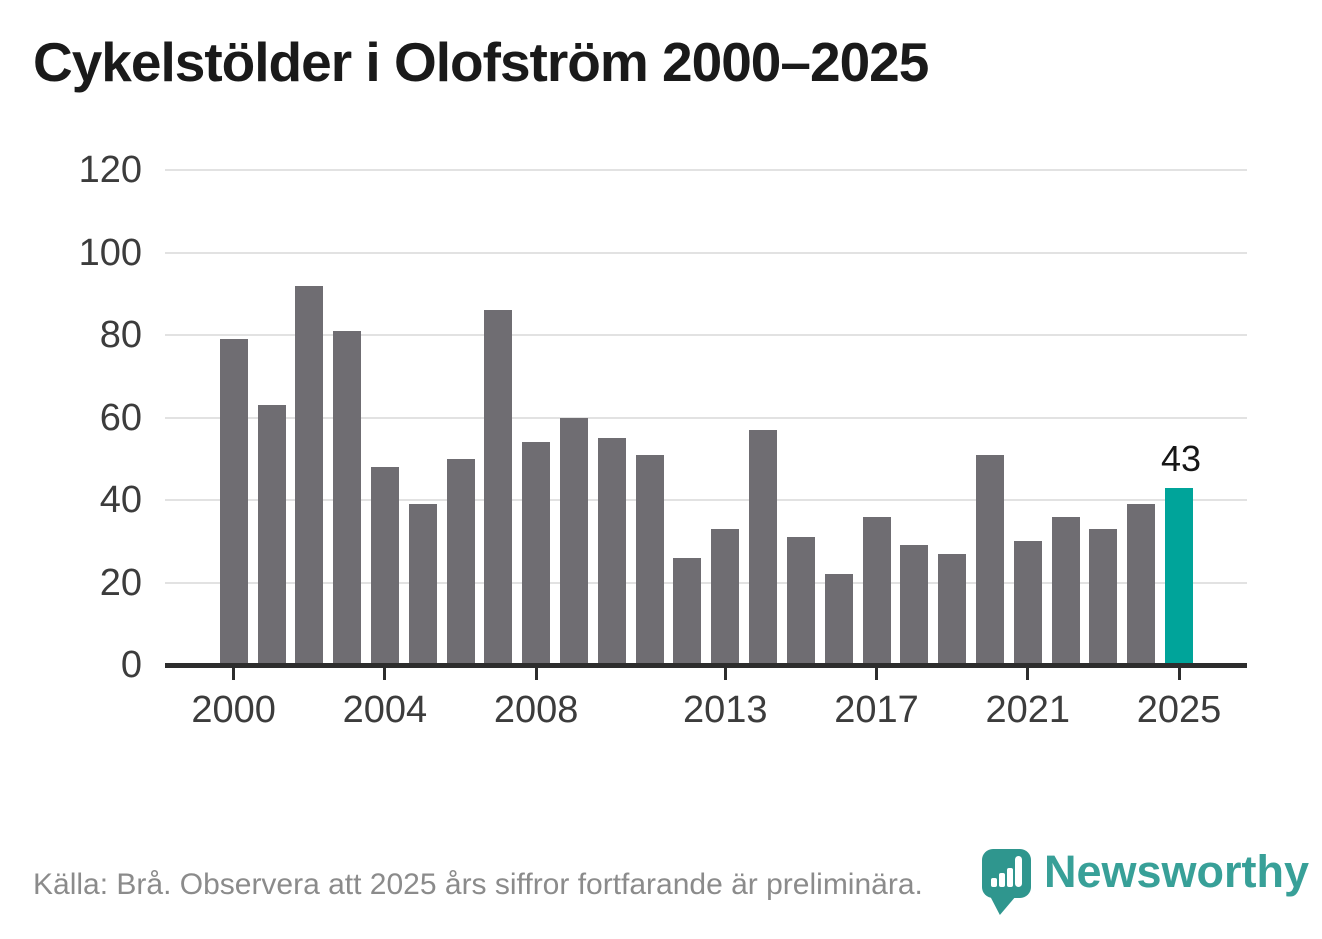 The width and height of the screenshot is (1322, 939). I want to click on y-tick-label-40: 40, so click(120, 500).